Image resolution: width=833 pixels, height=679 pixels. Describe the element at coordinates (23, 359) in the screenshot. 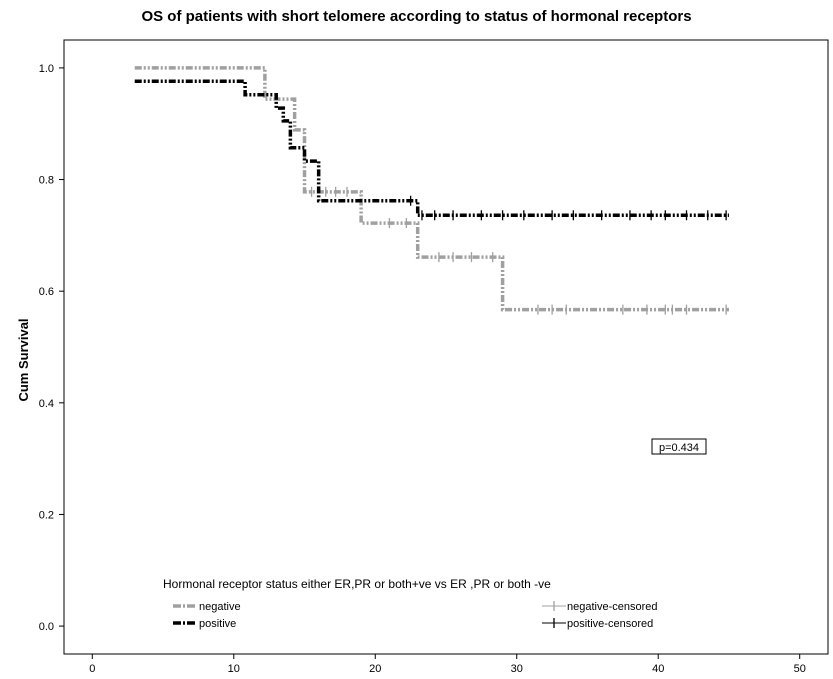

I see `y-axis-label: Cum Survival` at that location.